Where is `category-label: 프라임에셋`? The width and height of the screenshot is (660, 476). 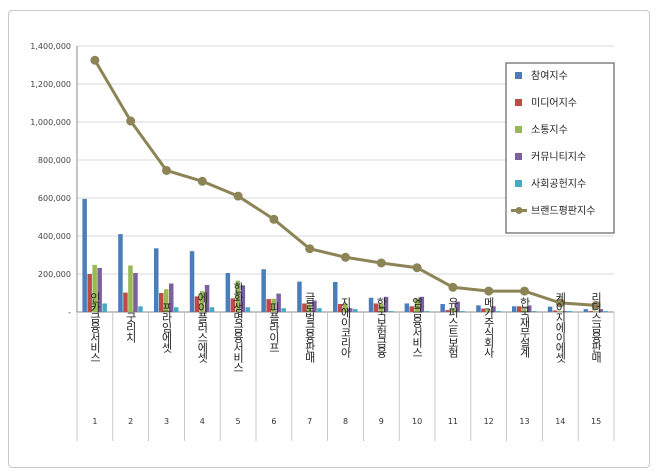 category-label: 프라임에셋 is located at coordinates (166, 327).